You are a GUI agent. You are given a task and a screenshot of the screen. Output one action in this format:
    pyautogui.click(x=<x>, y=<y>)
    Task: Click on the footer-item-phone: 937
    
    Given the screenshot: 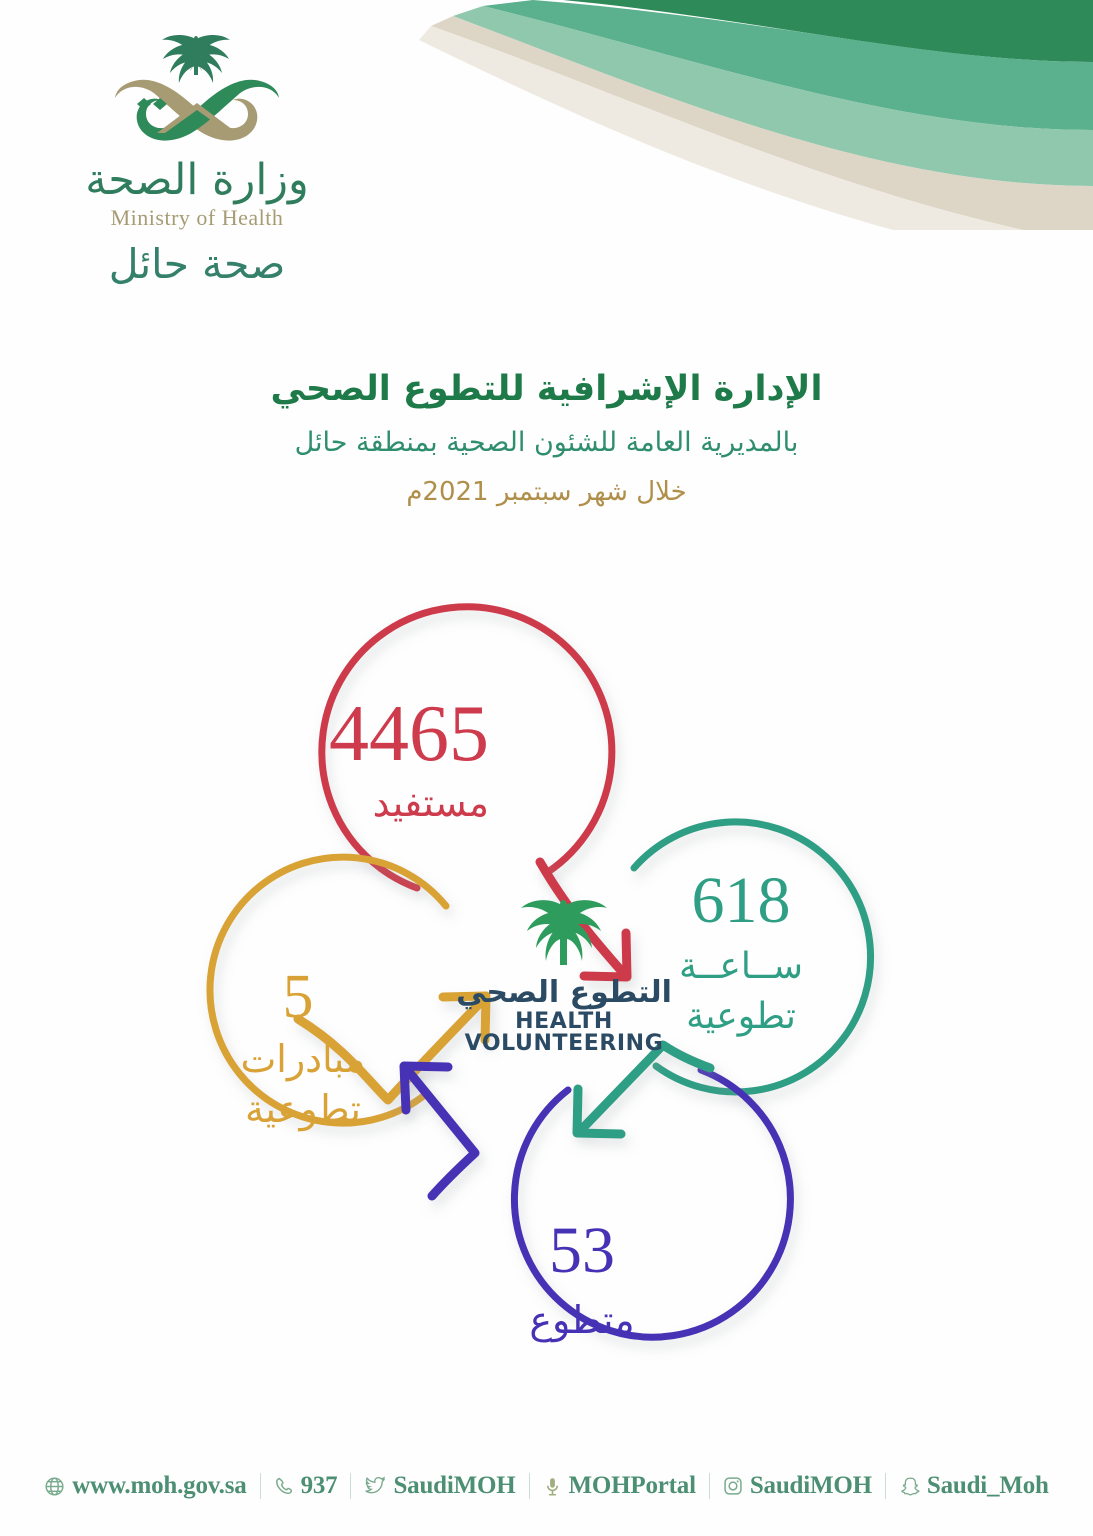 What is the action you would take?
    pyautogui.click(x=306, y=1486)
    